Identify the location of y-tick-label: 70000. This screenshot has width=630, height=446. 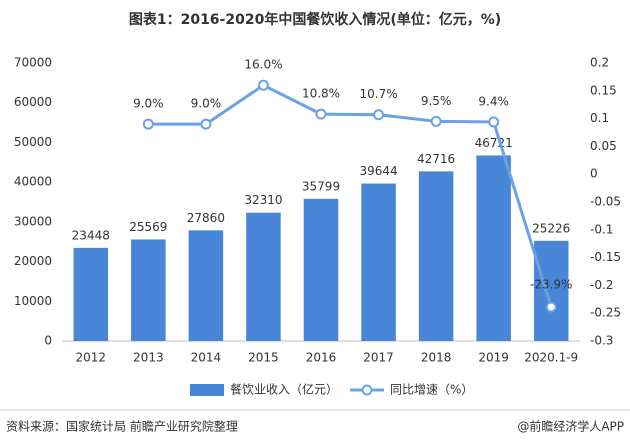
(33, 63).